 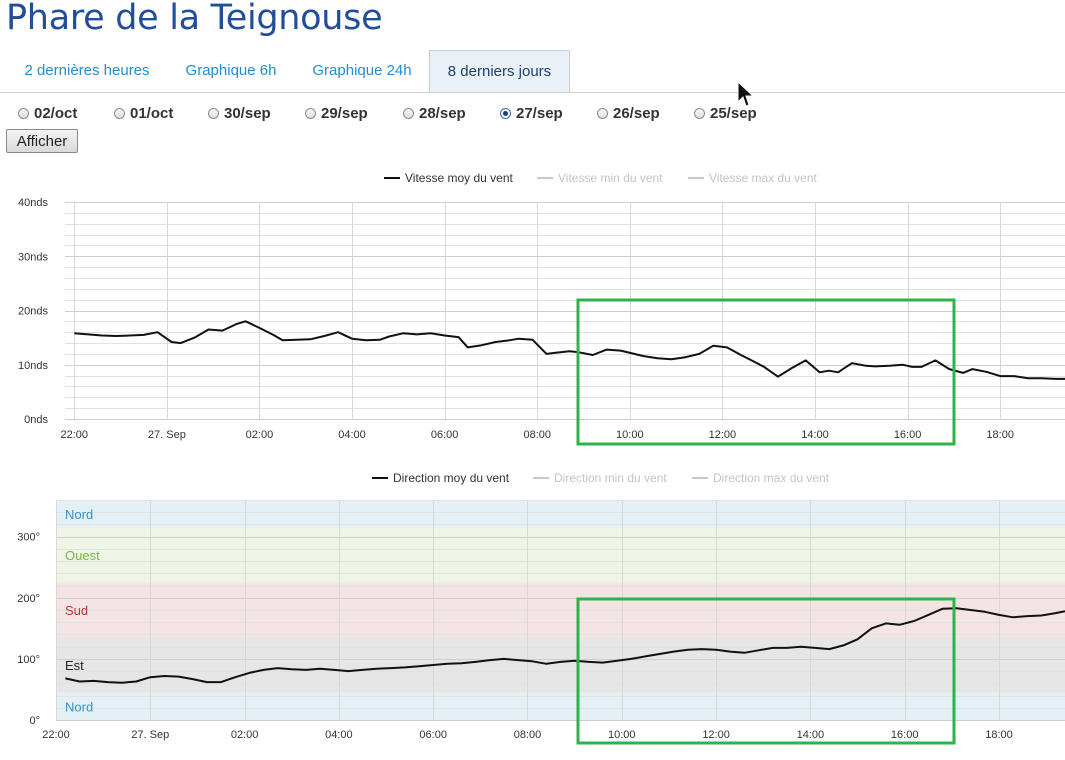 What do you see at coordinates (87, 70) in the screenshot?
I see `tab-2-dernieres-heures: 2 dernières heures` at bounding box center [87, 70].